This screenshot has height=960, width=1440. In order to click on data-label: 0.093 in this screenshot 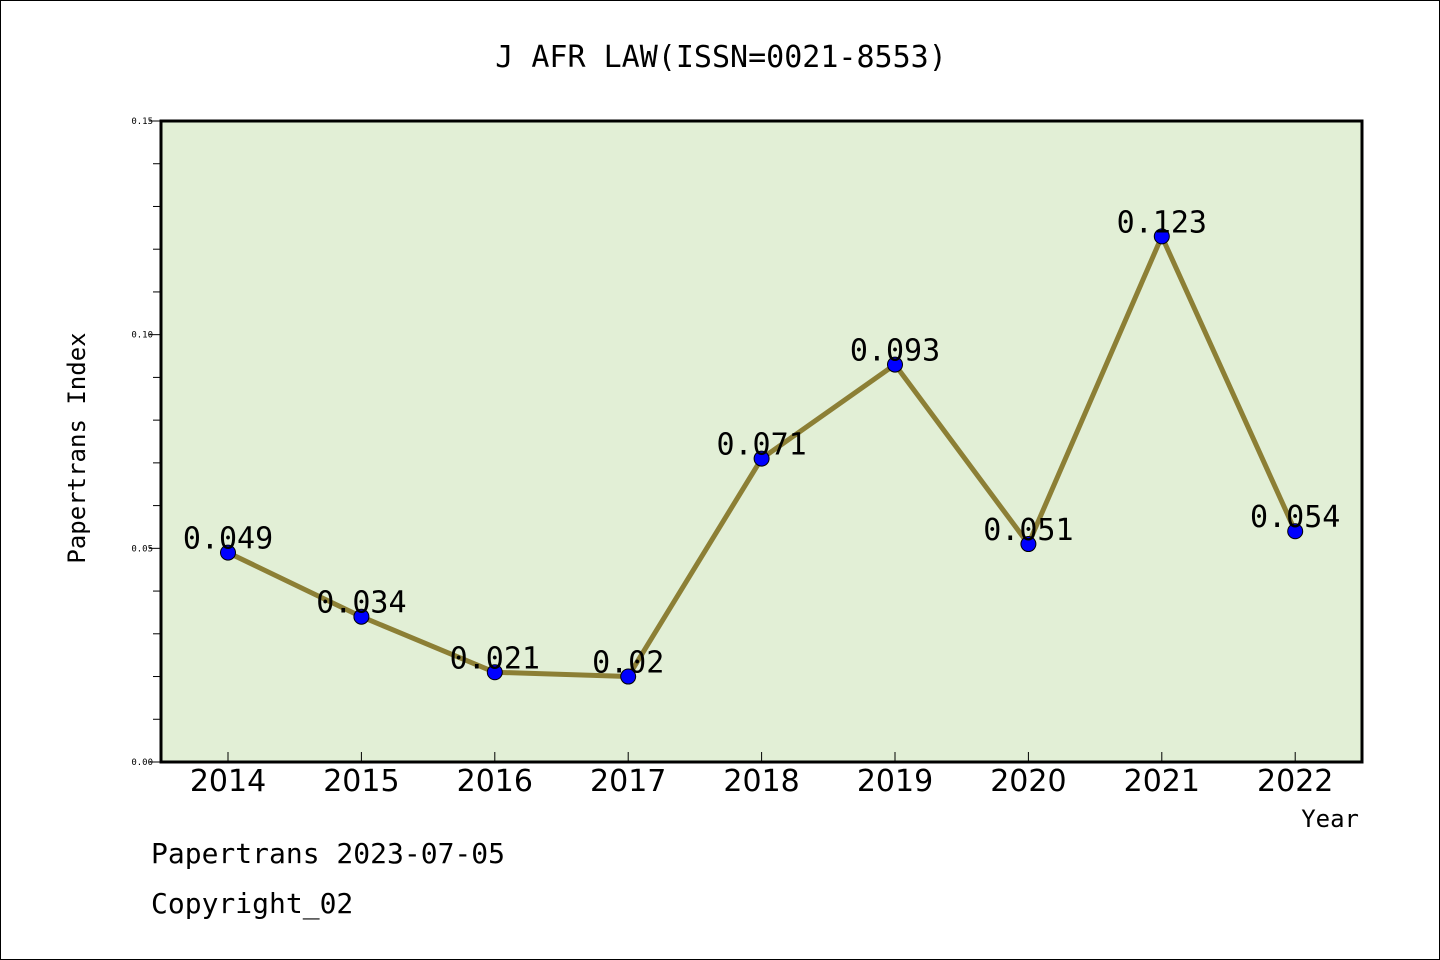, I will do `click(895, 351)`.